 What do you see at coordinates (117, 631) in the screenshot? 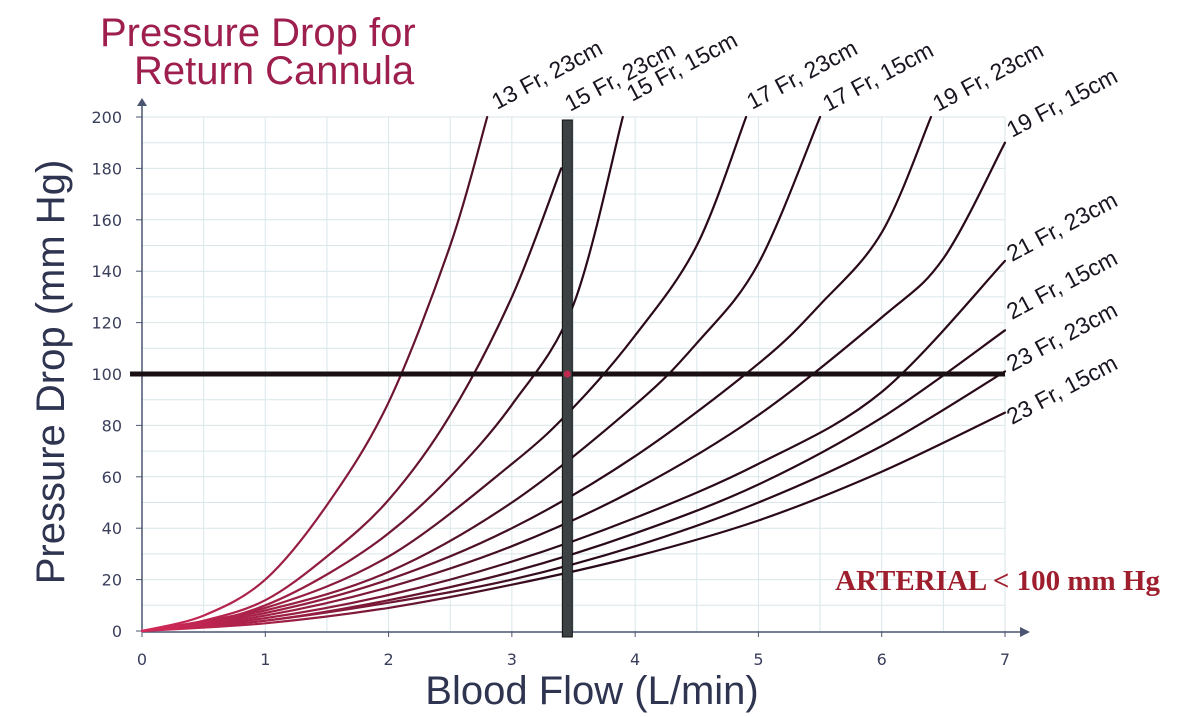
I see `y-tick-label: 0` at bounding box center [117, 631].